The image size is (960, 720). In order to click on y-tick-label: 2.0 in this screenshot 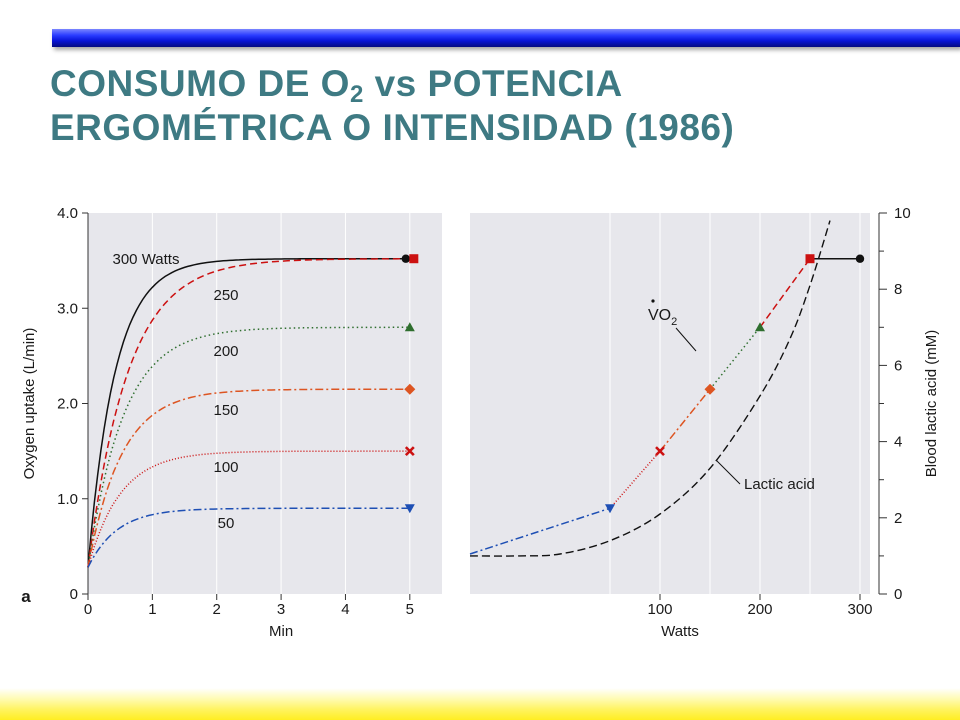, I will do `click(67, 404)`.